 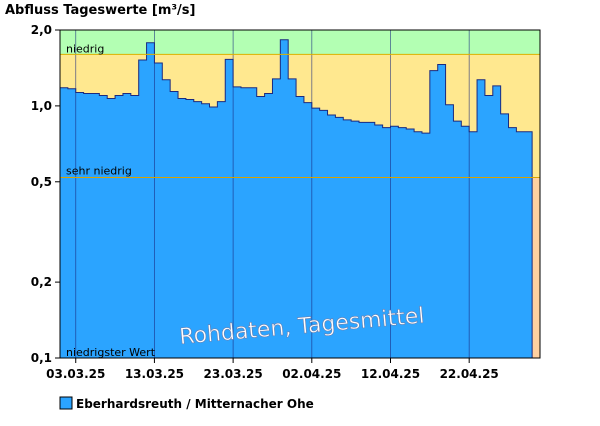 What do you see at coordinates (41, 182) in the screenshot?
I see `y-tick-label: 0,5` at bounding box center [41, 182].